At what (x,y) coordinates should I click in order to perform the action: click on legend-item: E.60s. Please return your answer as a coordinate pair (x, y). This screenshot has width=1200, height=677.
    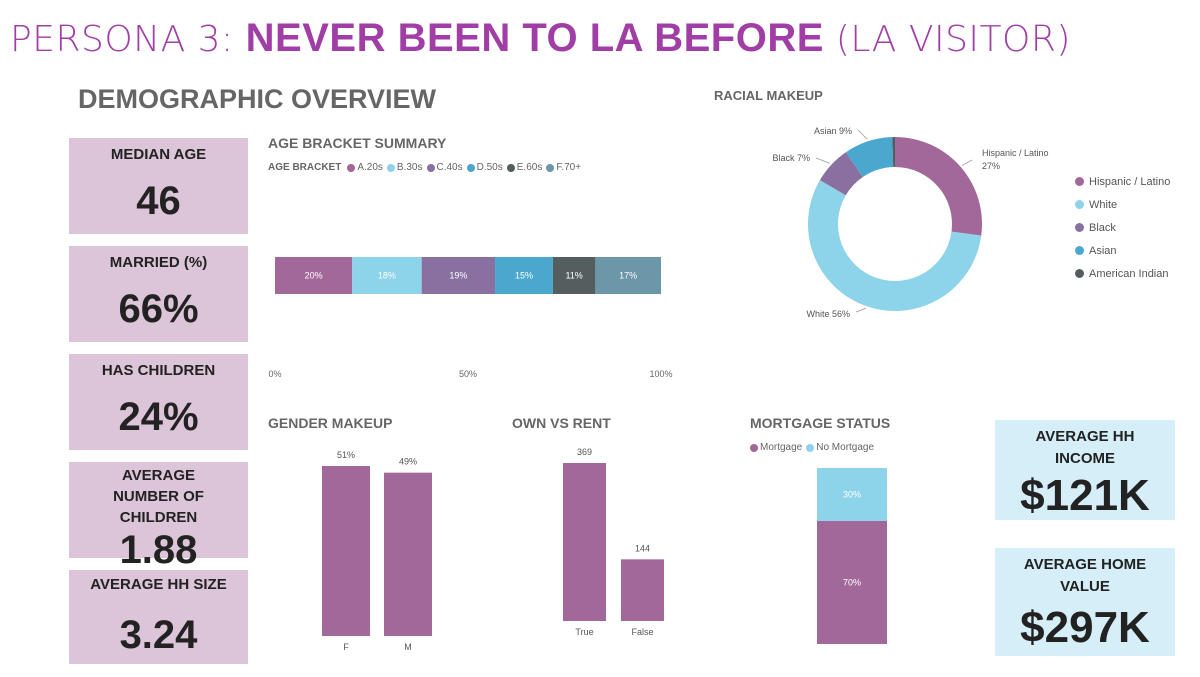
    Looking at the image, I should click on (524, 167).